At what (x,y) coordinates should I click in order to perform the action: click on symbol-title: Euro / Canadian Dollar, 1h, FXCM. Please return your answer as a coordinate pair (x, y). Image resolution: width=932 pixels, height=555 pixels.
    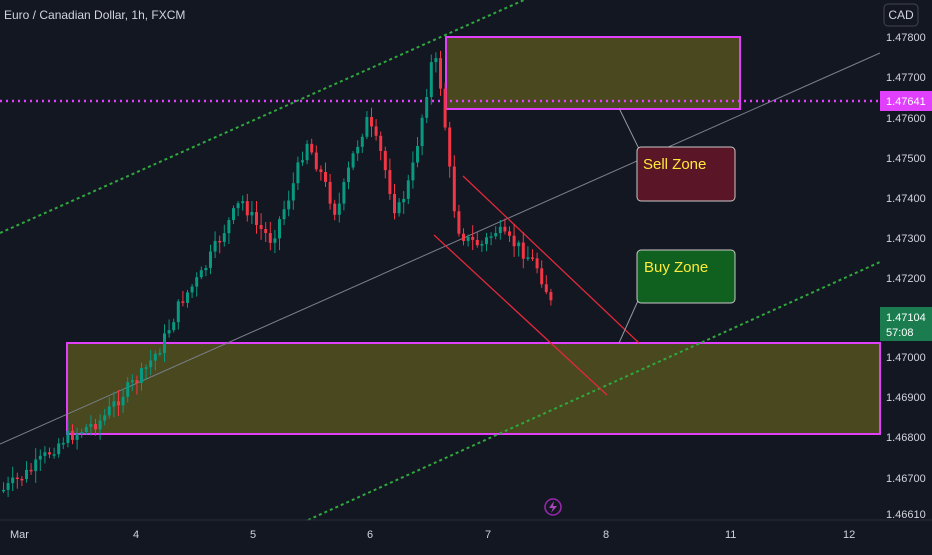
    Looking at the image, I should click on (94, 15).